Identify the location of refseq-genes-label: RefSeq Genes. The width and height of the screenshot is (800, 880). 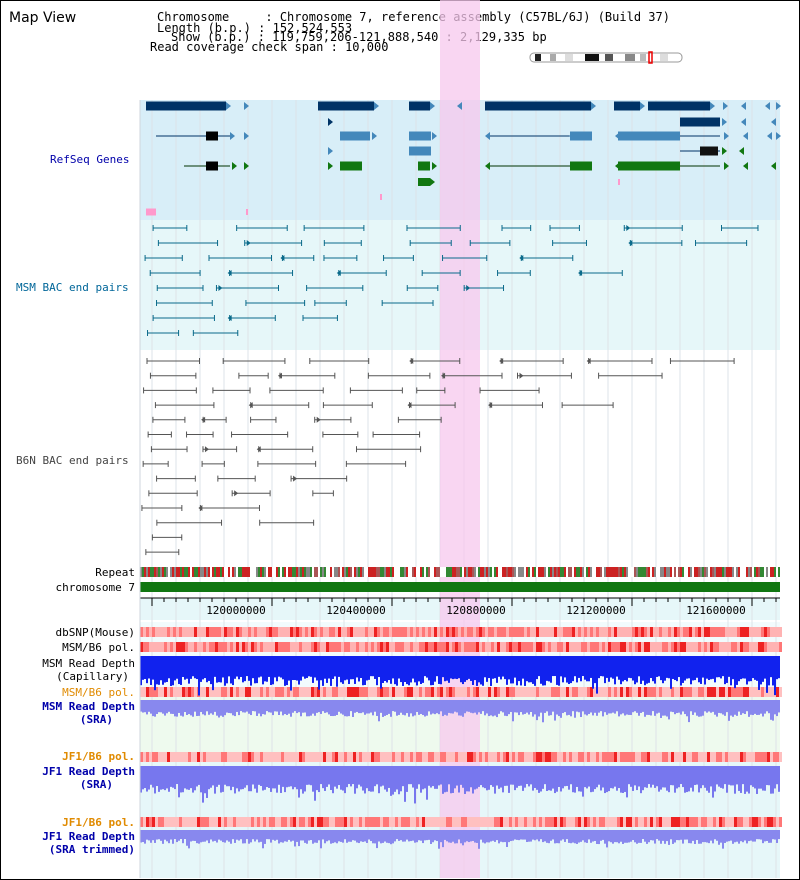
(90, 159).